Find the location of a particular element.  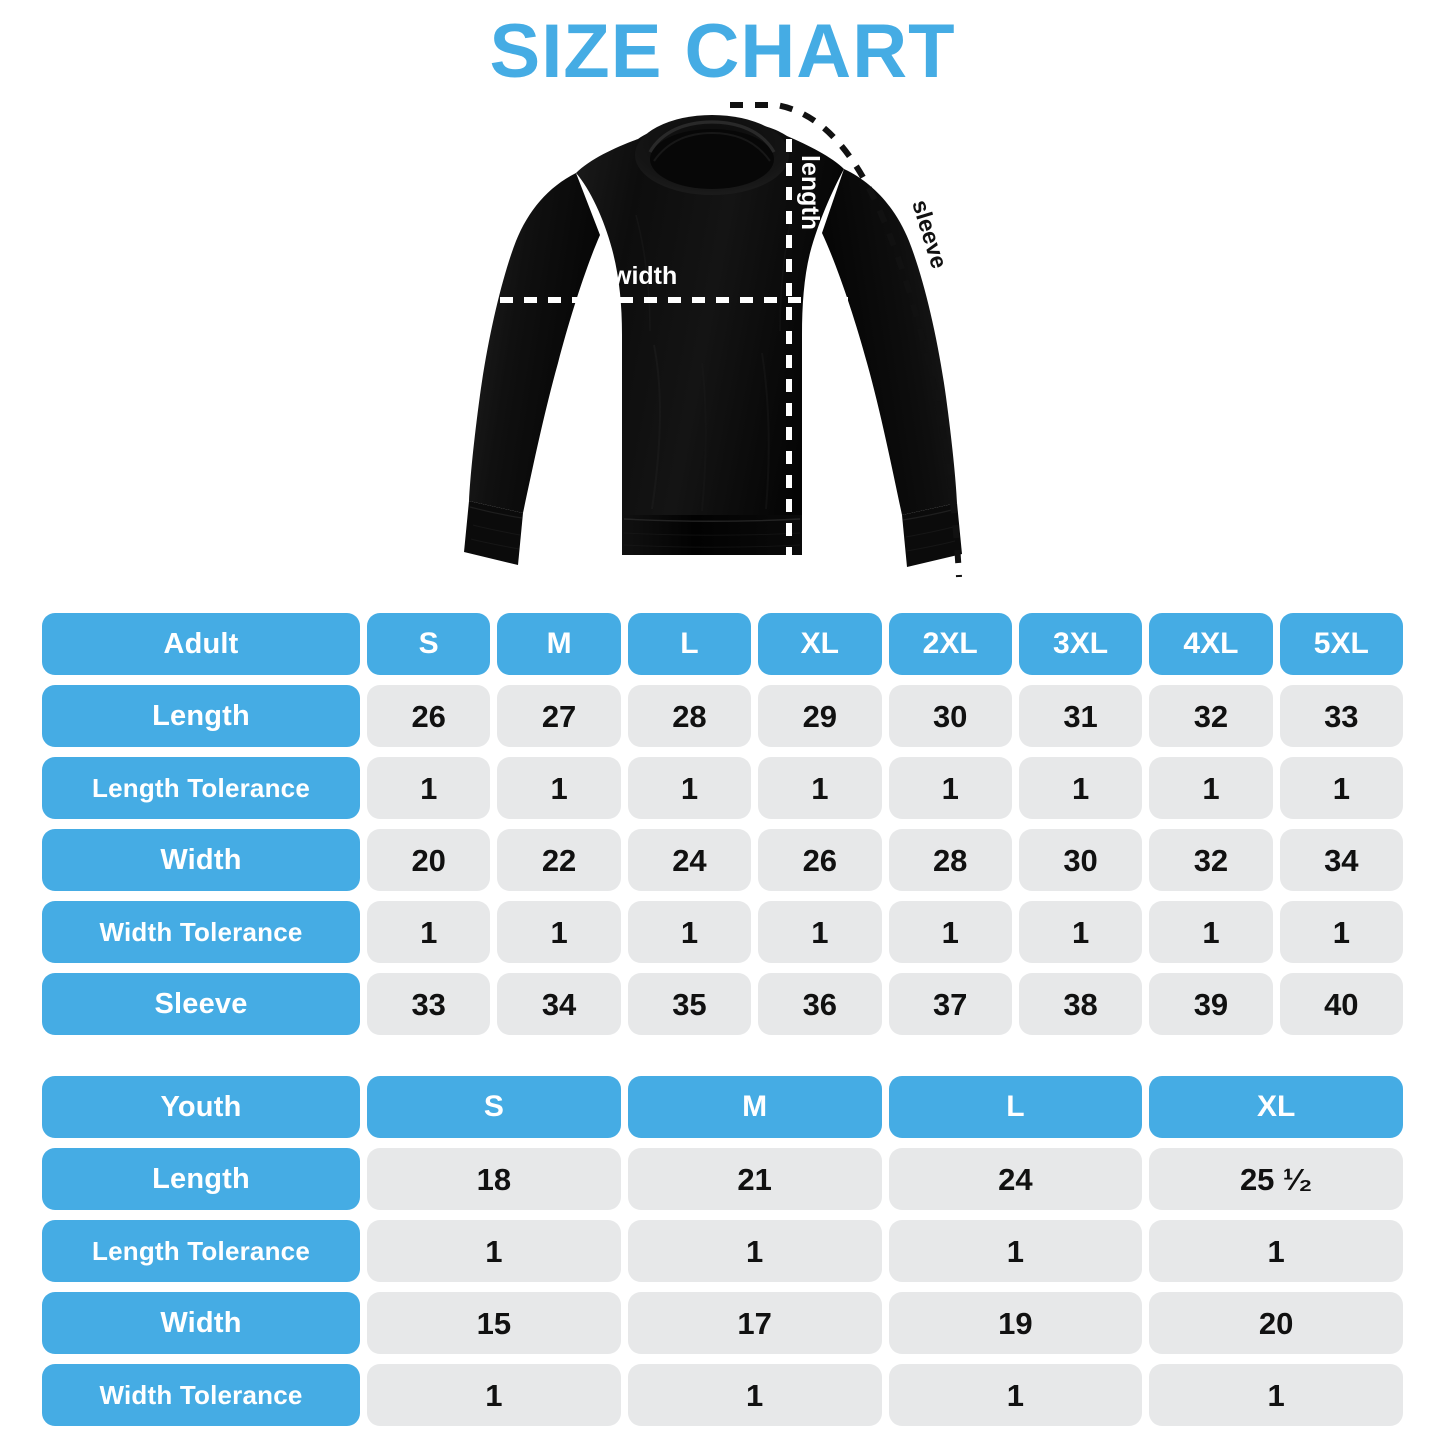

table-cell: 27 is located at coordinates (559, 716).